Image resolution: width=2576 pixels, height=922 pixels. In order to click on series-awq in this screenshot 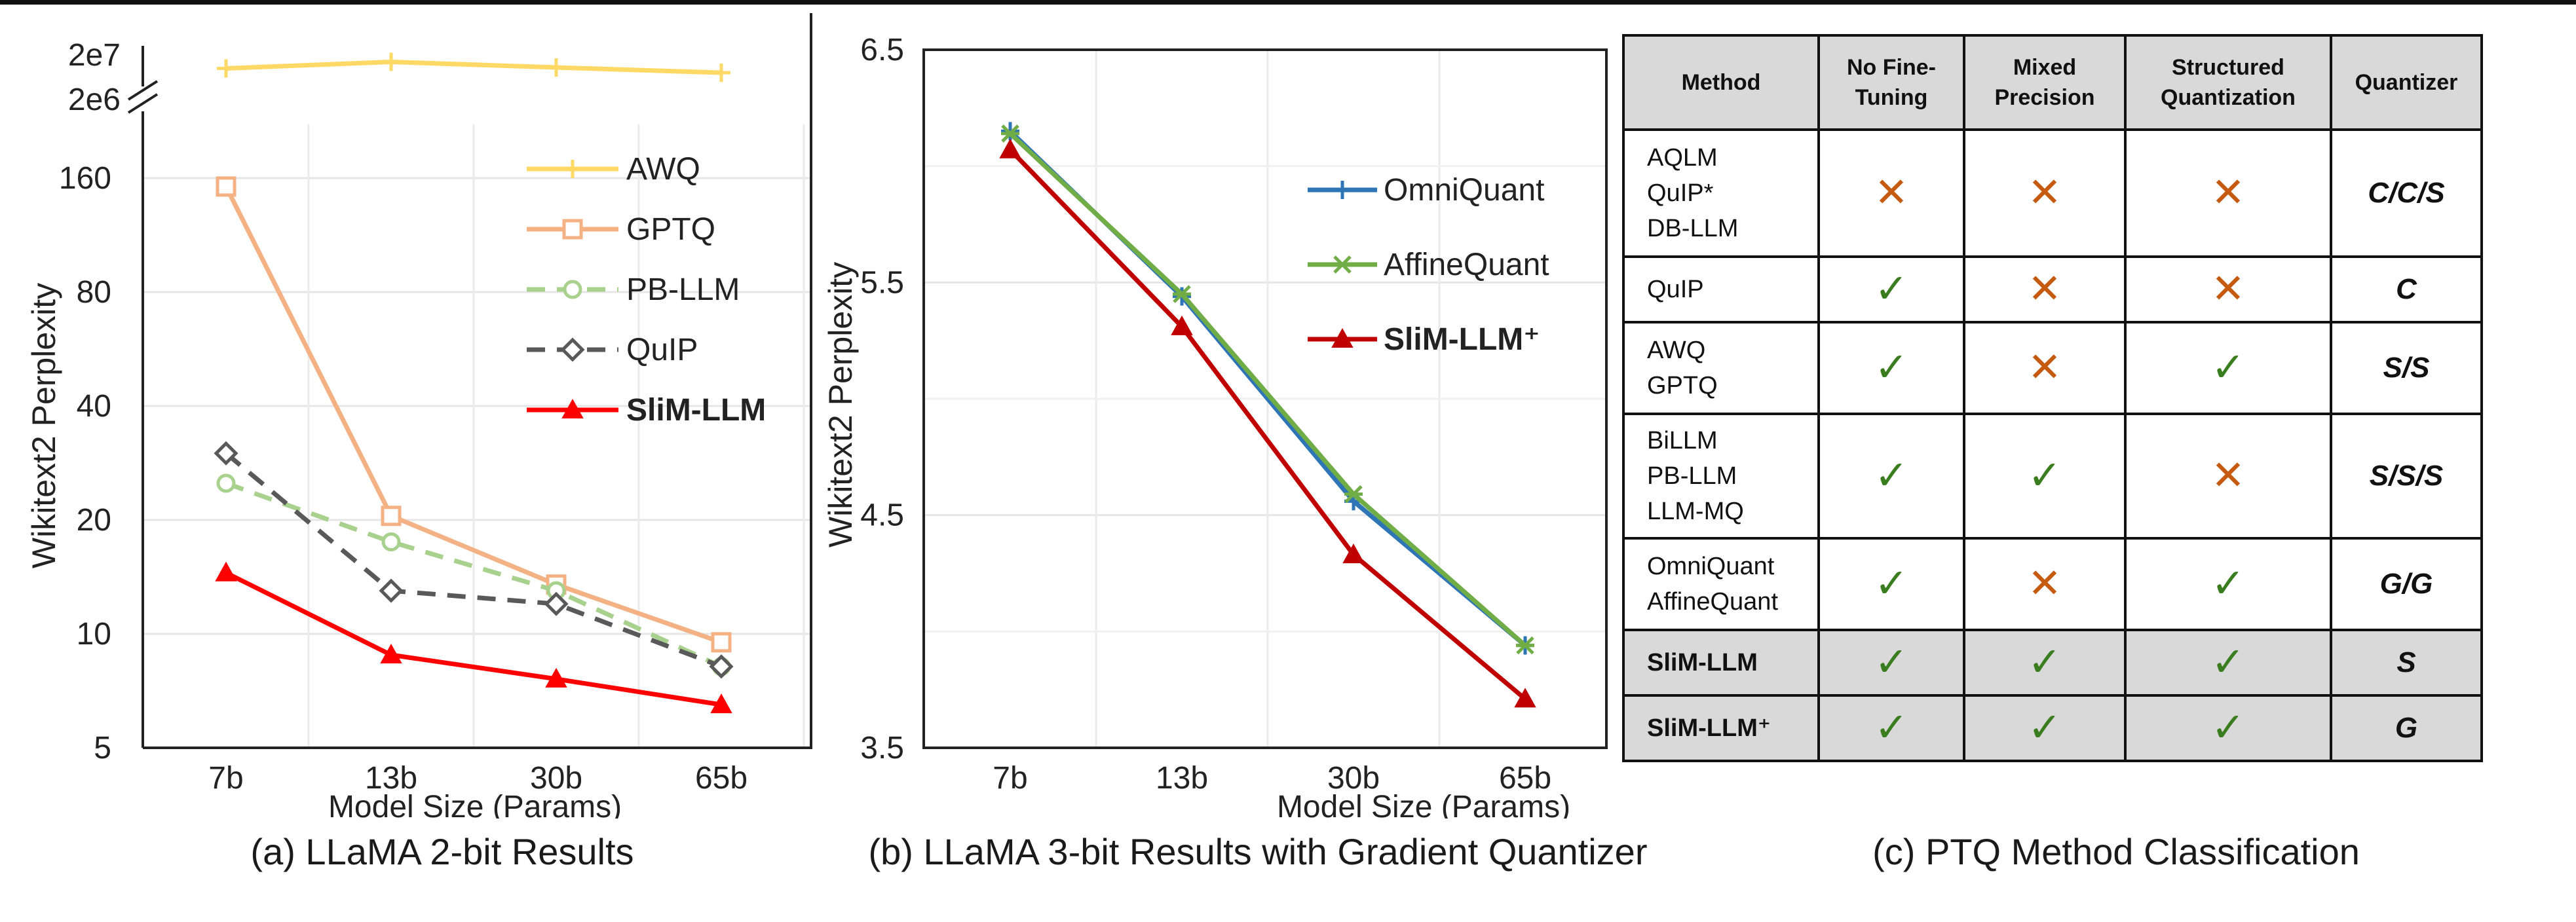, I will do `click(473, 67)`.